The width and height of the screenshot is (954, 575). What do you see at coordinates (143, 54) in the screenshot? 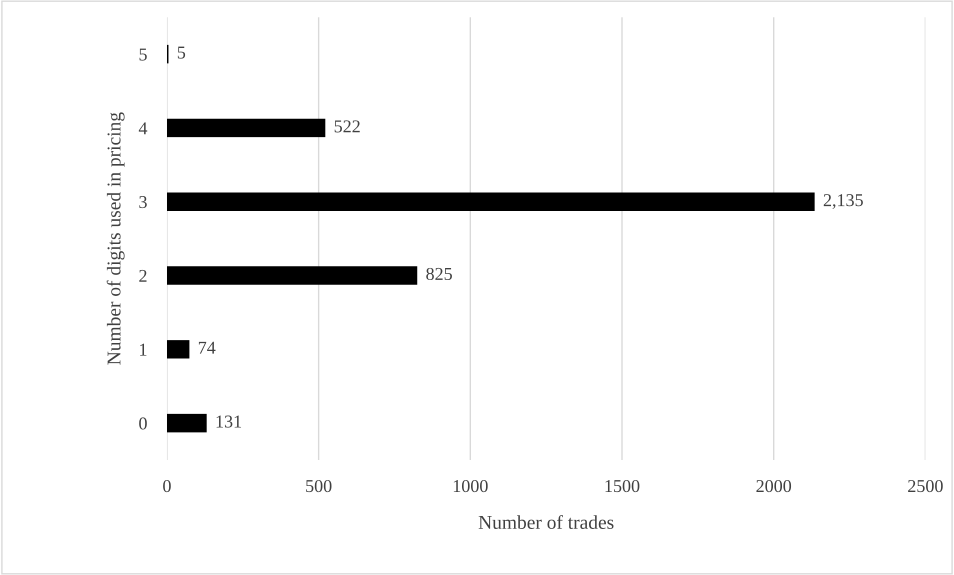
I see `y-tick-label: 5` at bounding box center [143, 54].